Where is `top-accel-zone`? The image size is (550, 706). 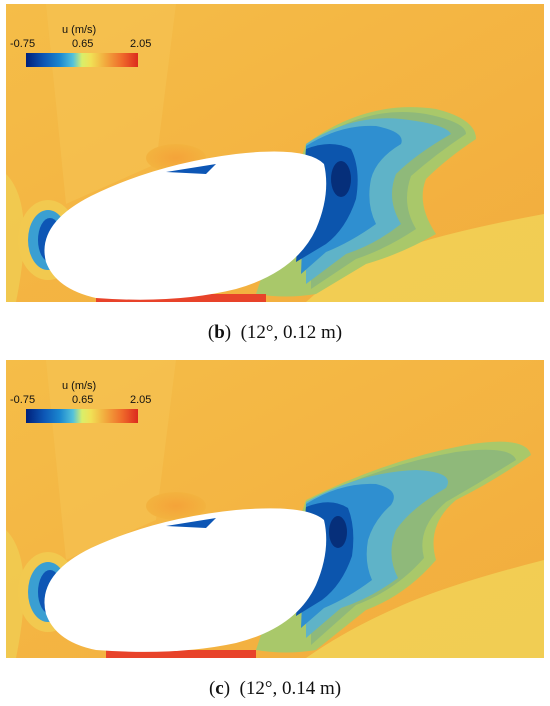 top-accel-zone is located at coordinates (176, 506).